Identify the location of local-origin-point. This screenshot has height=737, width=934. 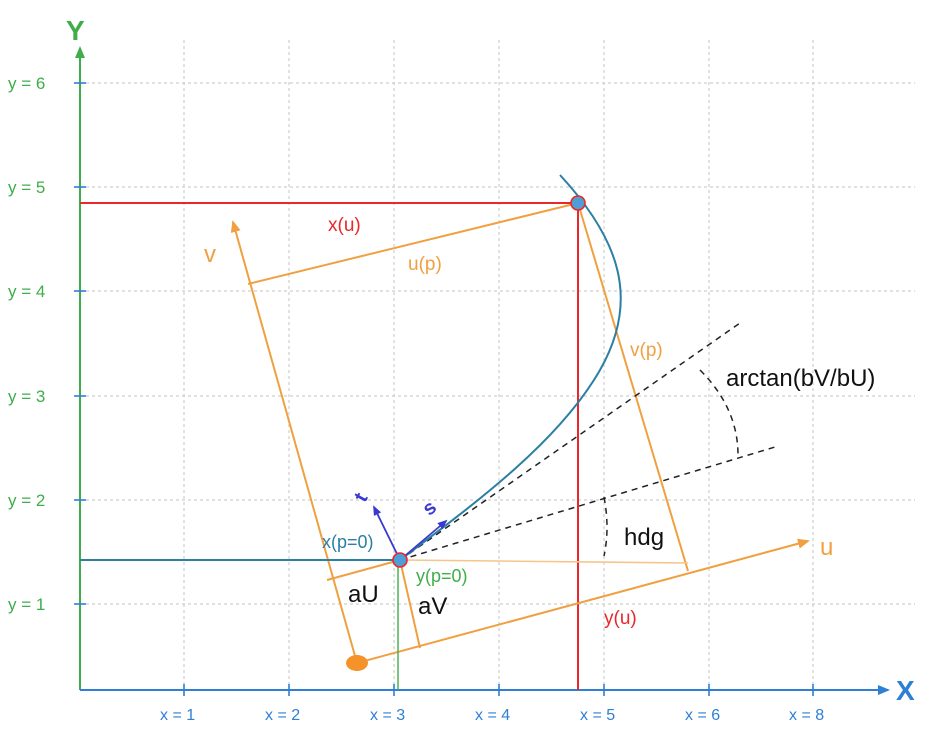
(357, 663).